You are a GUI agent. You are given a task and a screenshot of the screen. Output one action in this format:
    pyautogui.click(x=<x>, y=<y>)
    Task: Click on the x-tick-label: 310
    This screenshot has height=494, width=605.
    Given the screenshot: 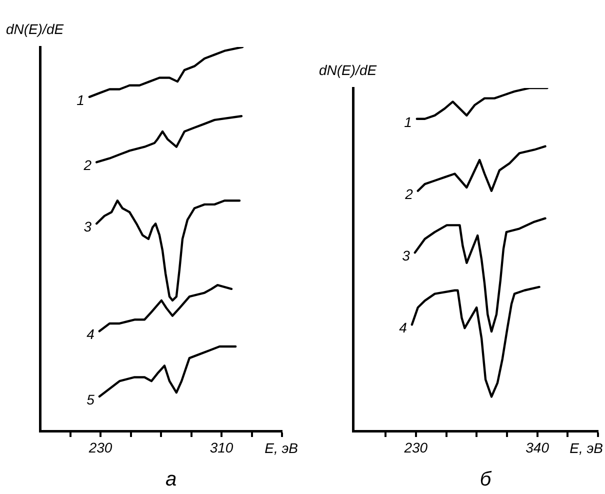 What is the action you would take?
    pyautogui.click(x=222, y=447)
    